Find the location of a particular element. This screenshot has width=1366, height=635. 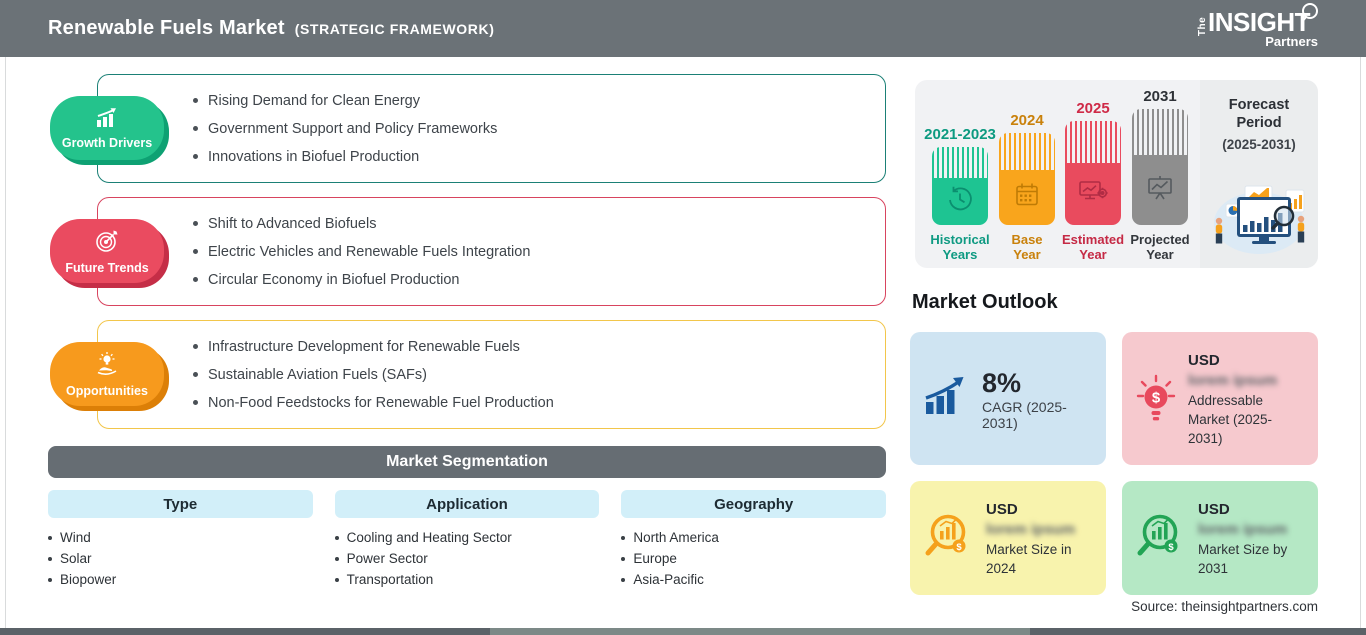

history-clock-icon is located at coordinates (960, 201).